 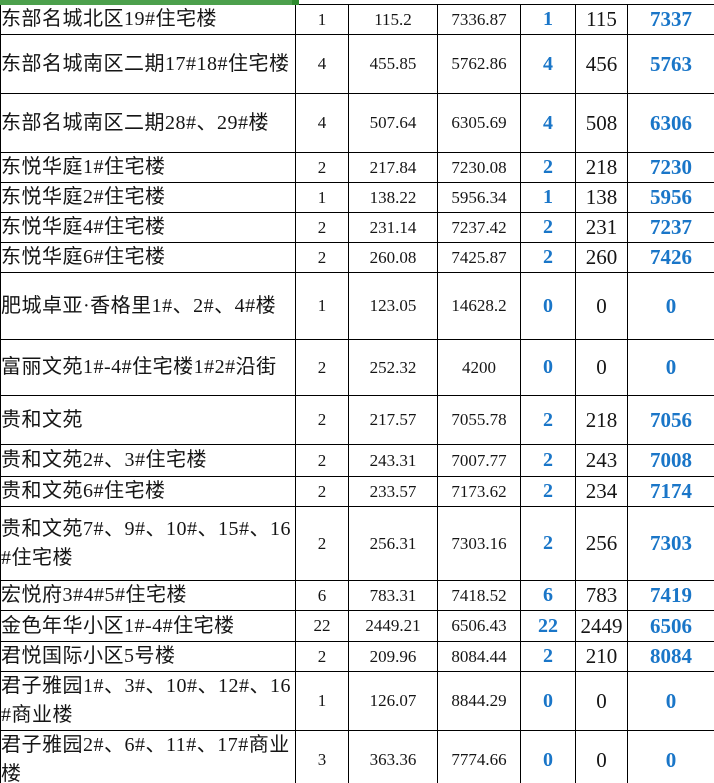 I want to click on done-price-cell: 8084, so click(x=670, y=656).